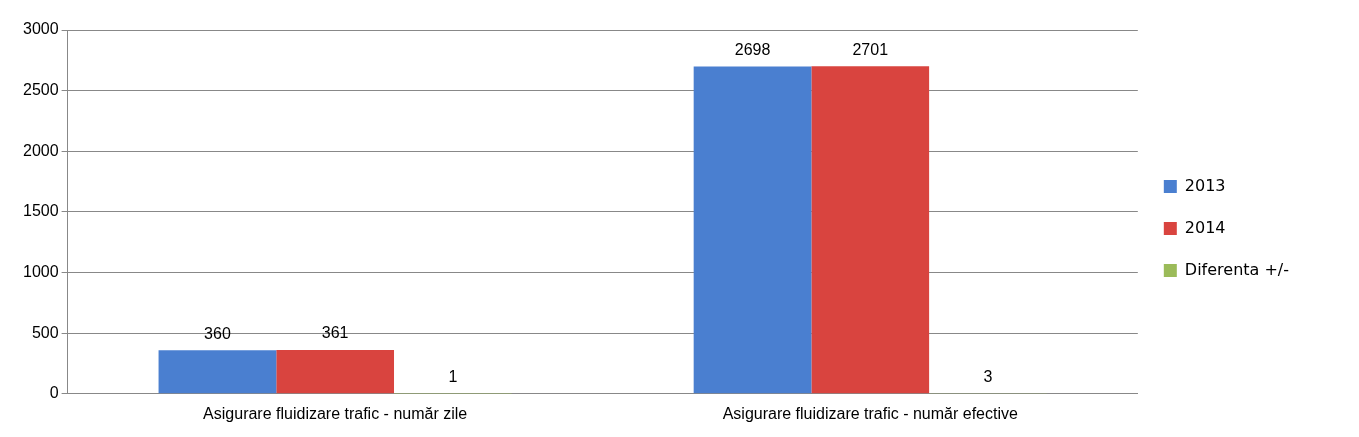 The width and height of the screenshot is (1359, 437). What do you see at coordinates (1236, 269) in the screenshot?
I see `legend-label: Diferenta +/-` at bounding box center [1236, 269].